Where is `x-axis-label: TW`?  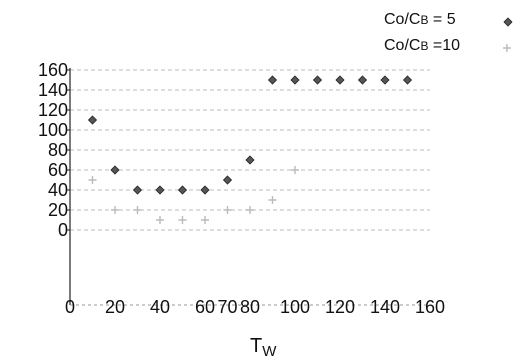
x-axis-label: TW is located at coordinates (263, 347).